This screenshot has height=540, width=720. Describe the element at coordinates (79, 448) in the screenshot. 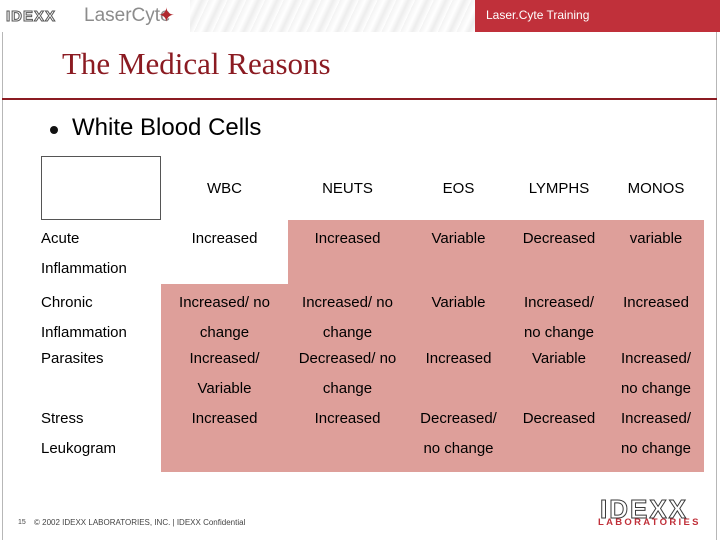

I see `row-label-line: Leukogram` at that location.